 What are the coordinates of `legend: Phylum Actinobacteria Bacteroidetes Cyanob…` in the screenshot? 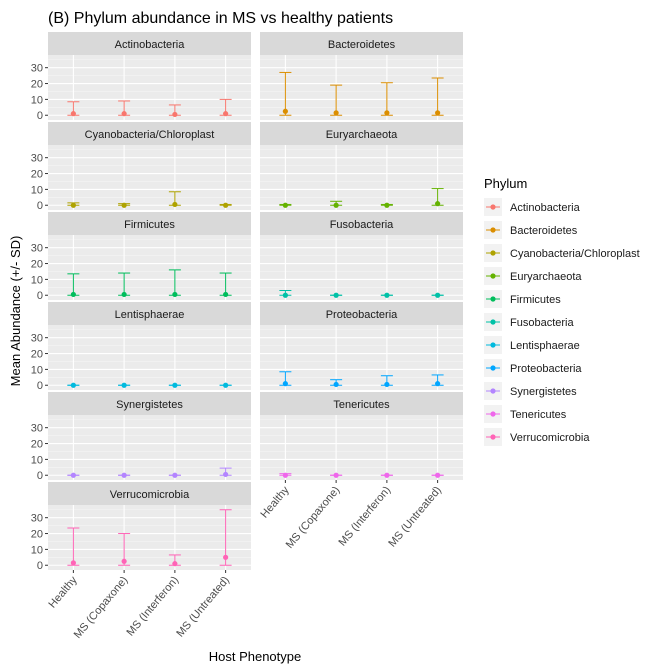 It's located at (573, 313).